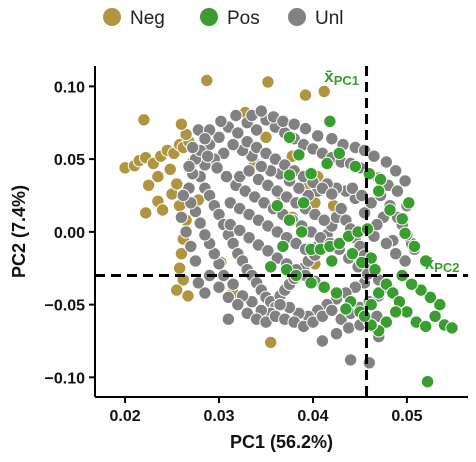 This screenshot has width=476, height=462. Describe the element at coordinates (124, 416) in the screenshot. I see `x-tick-label: 0.02` at that location.